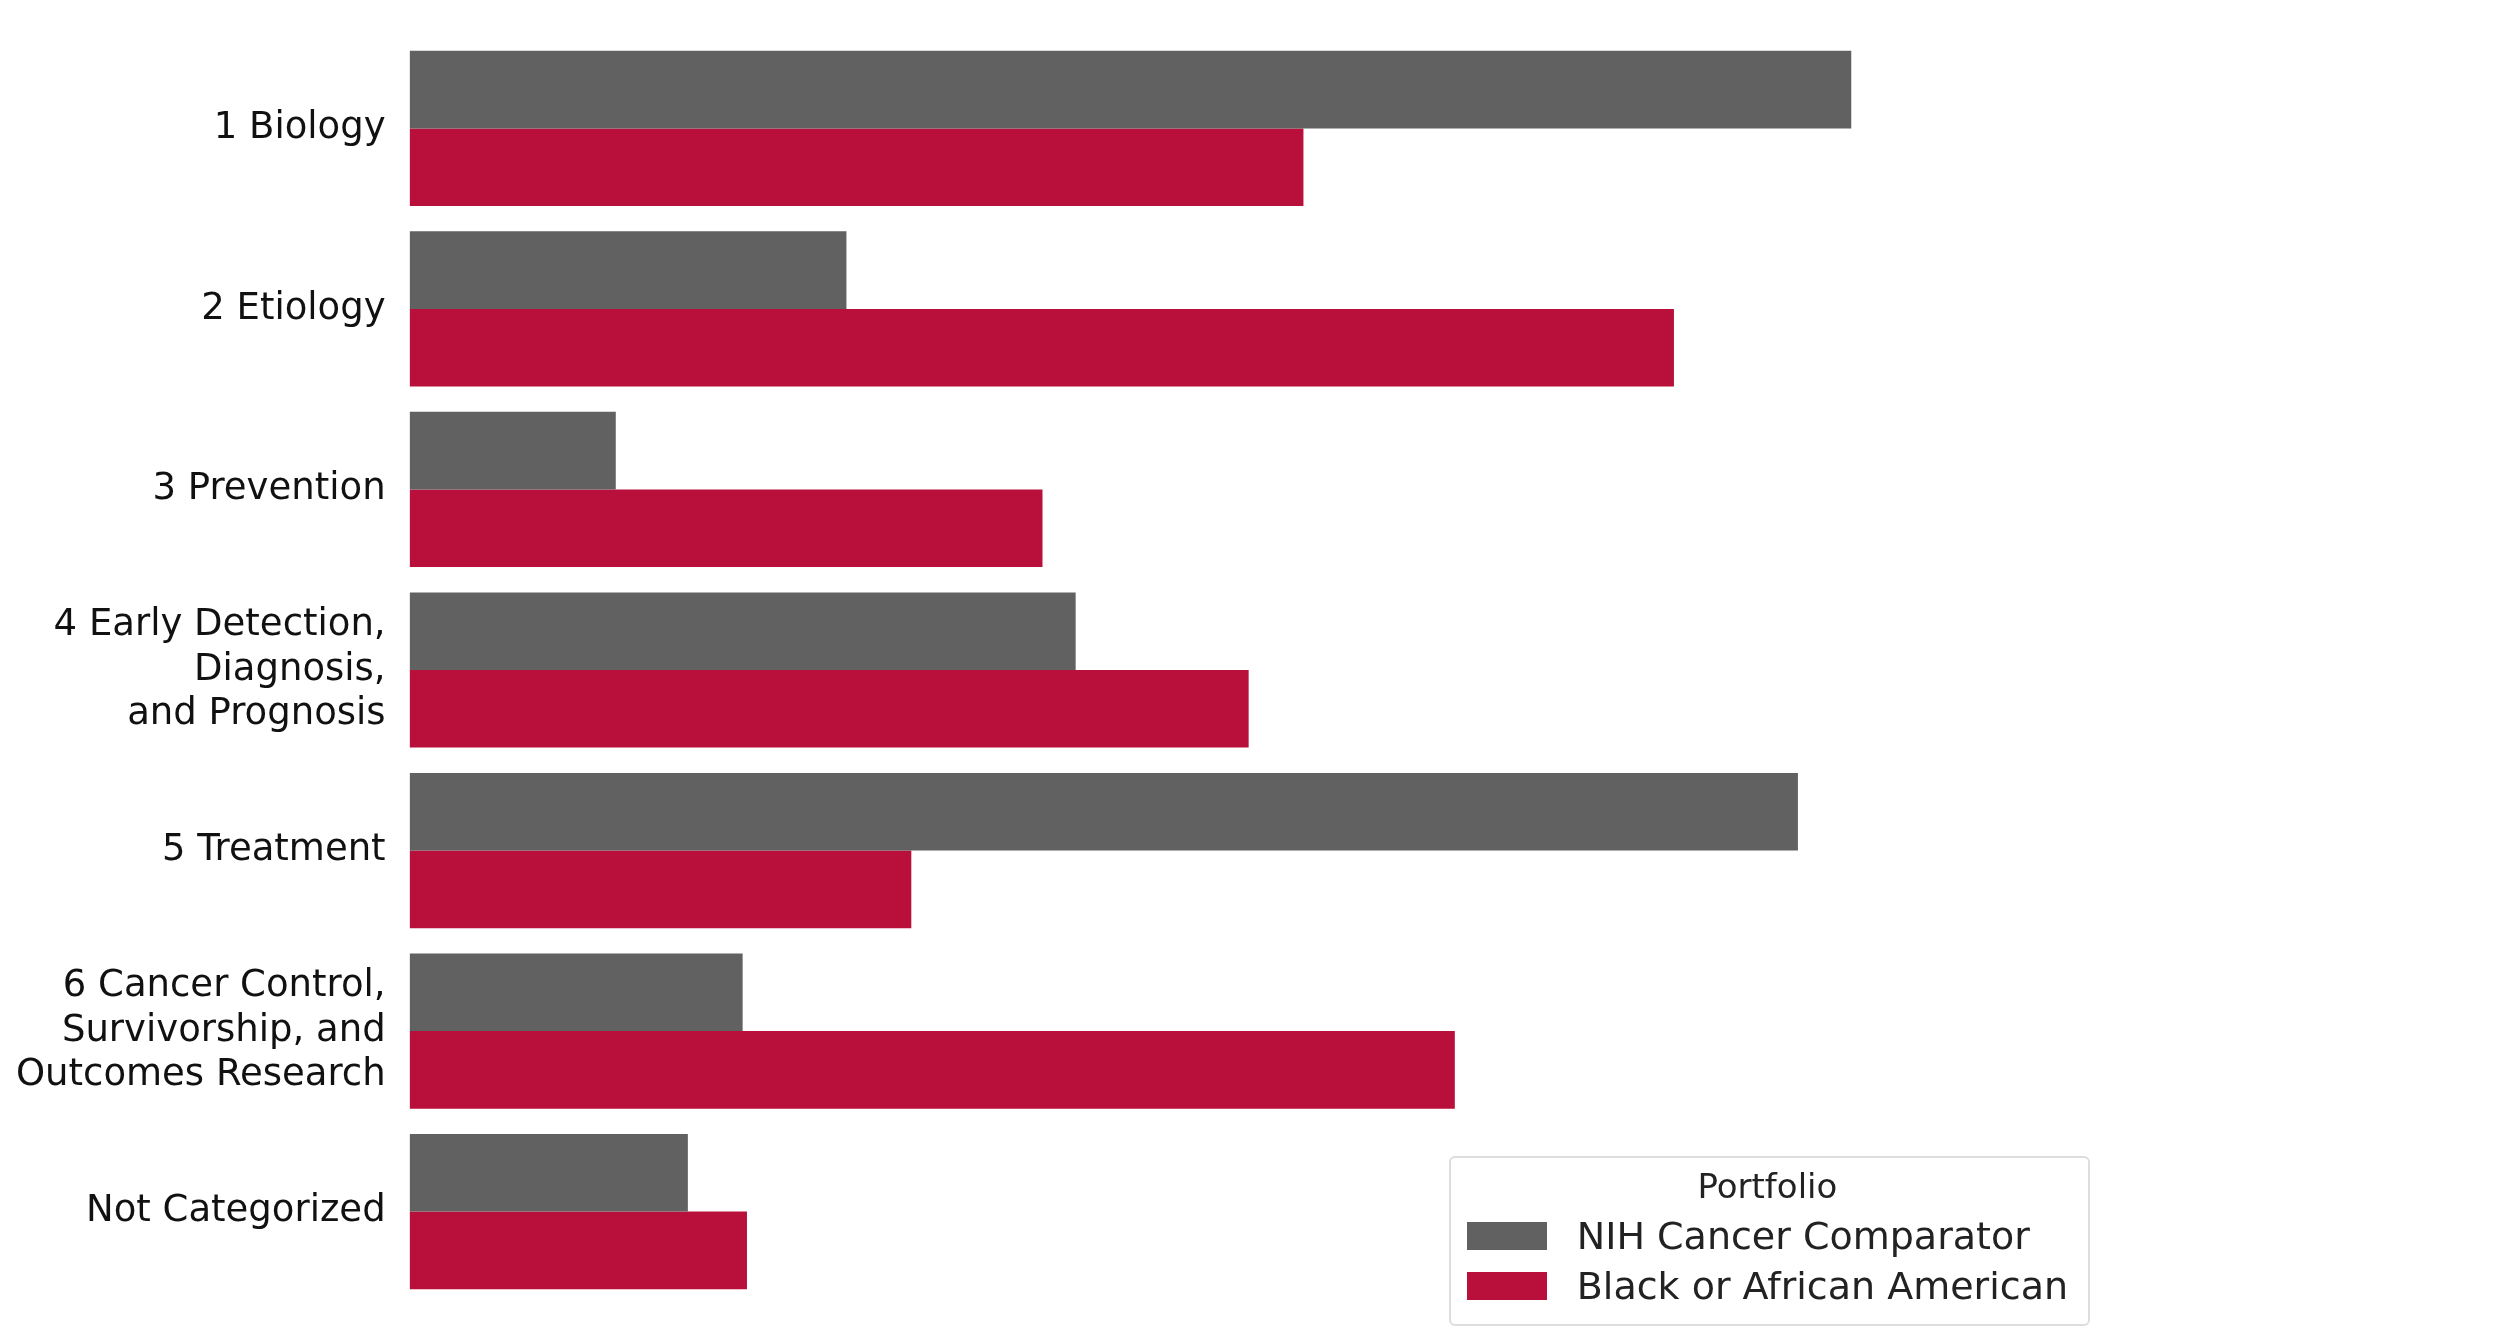 The image size is (2510, 1340). What do you see at coordinates (235, 1209) in the screenshot?
I see `y-tick-label: Not Categorized` at bounding box center [235, 1209].